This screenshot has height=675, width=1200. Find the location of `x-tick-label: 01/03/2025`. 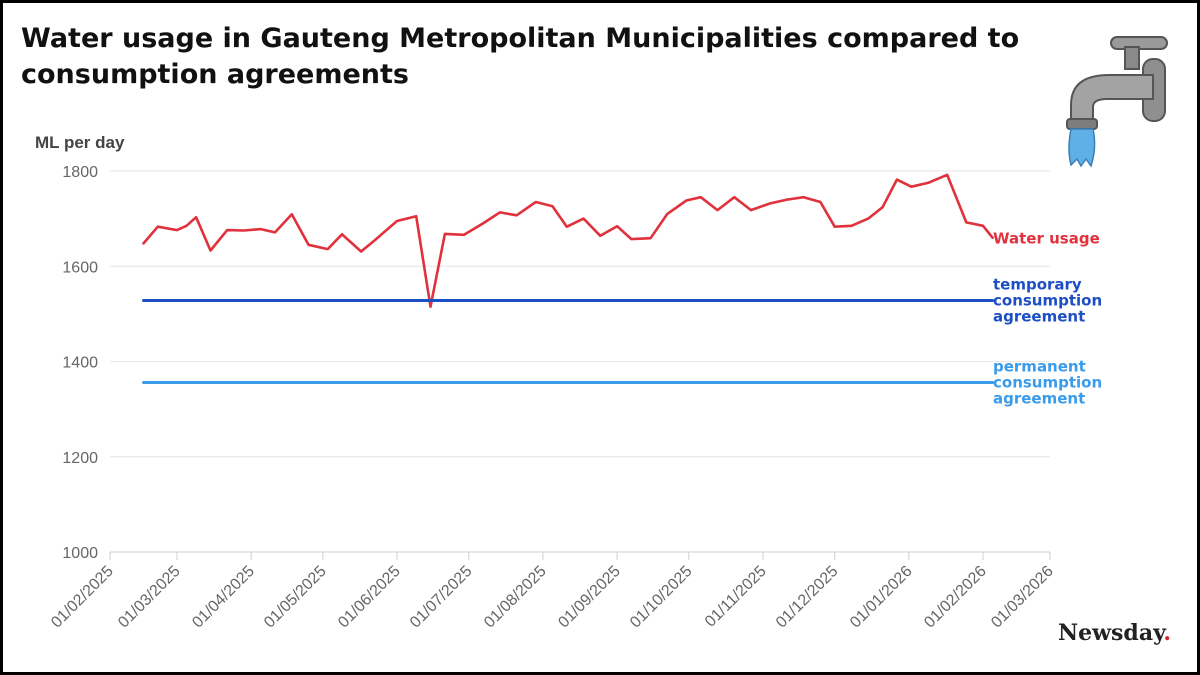

x-tick-label: 01/03/2025 is located at coordinates (149, 597).